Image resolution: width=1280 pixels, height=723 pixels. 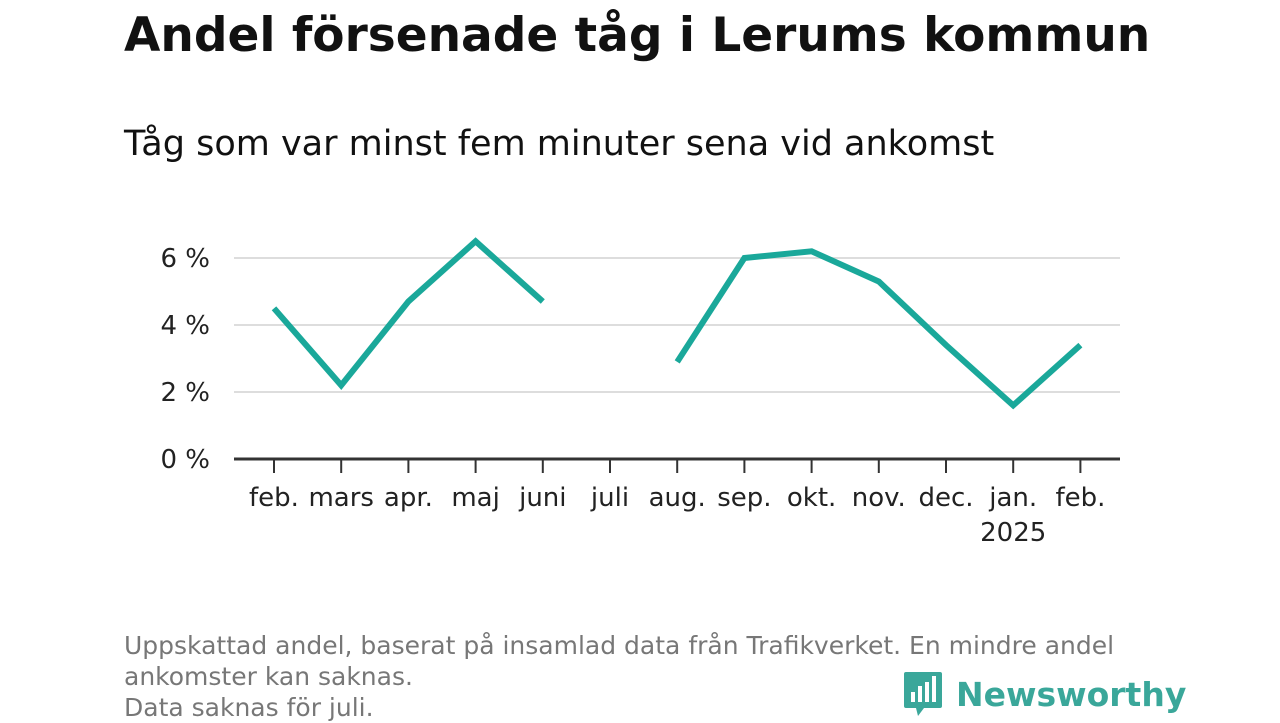 I want to click on x-tick-label: apr., so click(x=408, y=498).